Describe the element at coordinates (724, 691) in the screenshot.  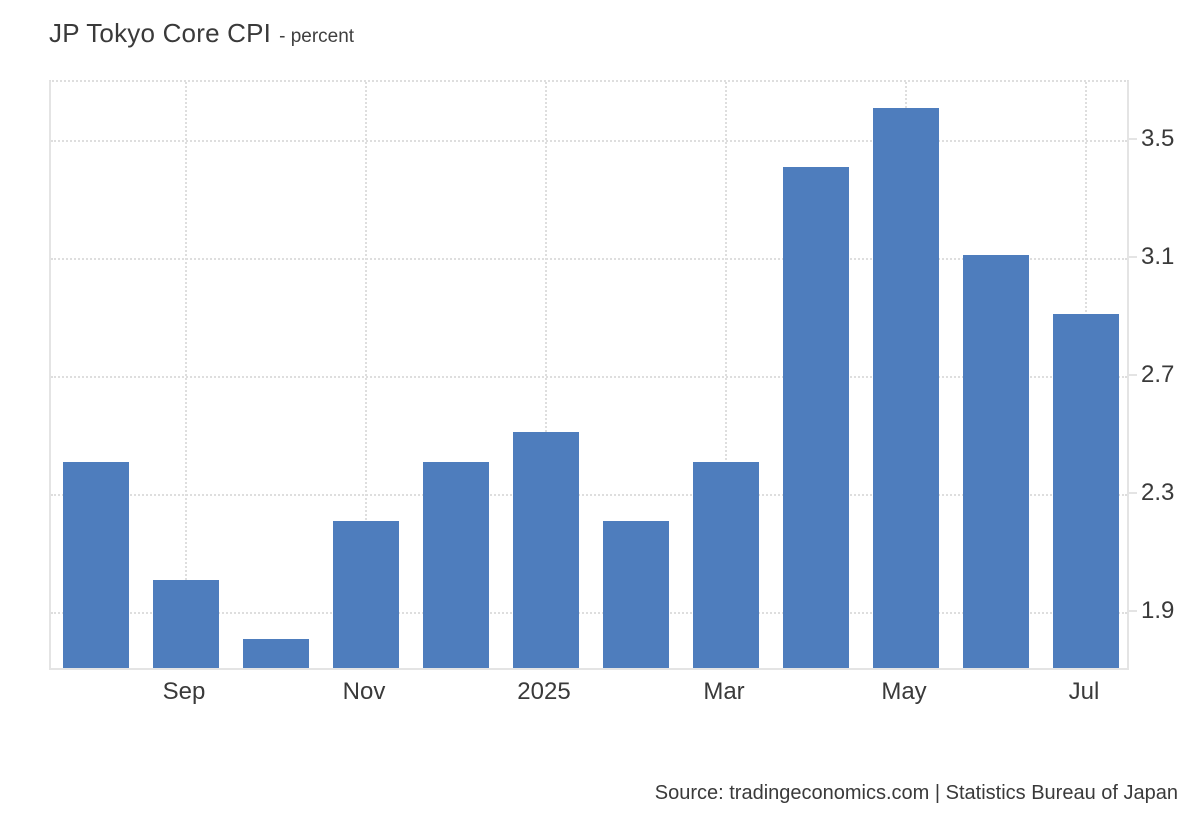
I see `x-tick-label: Mar` at that location.